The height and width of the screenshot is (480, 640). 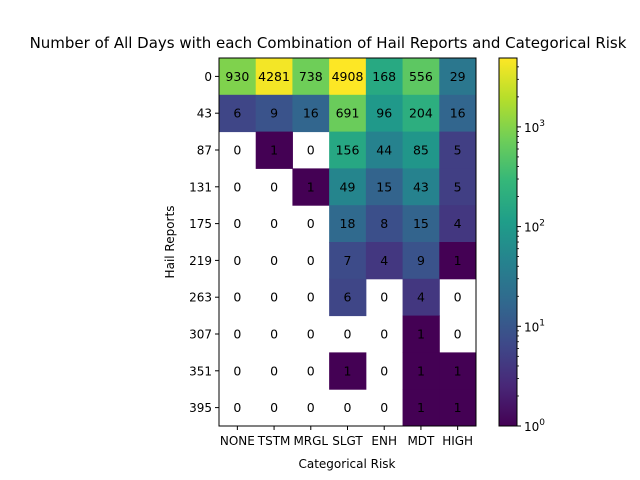 I want to click on cell-value-label: 156, so click(x=348, y=150).